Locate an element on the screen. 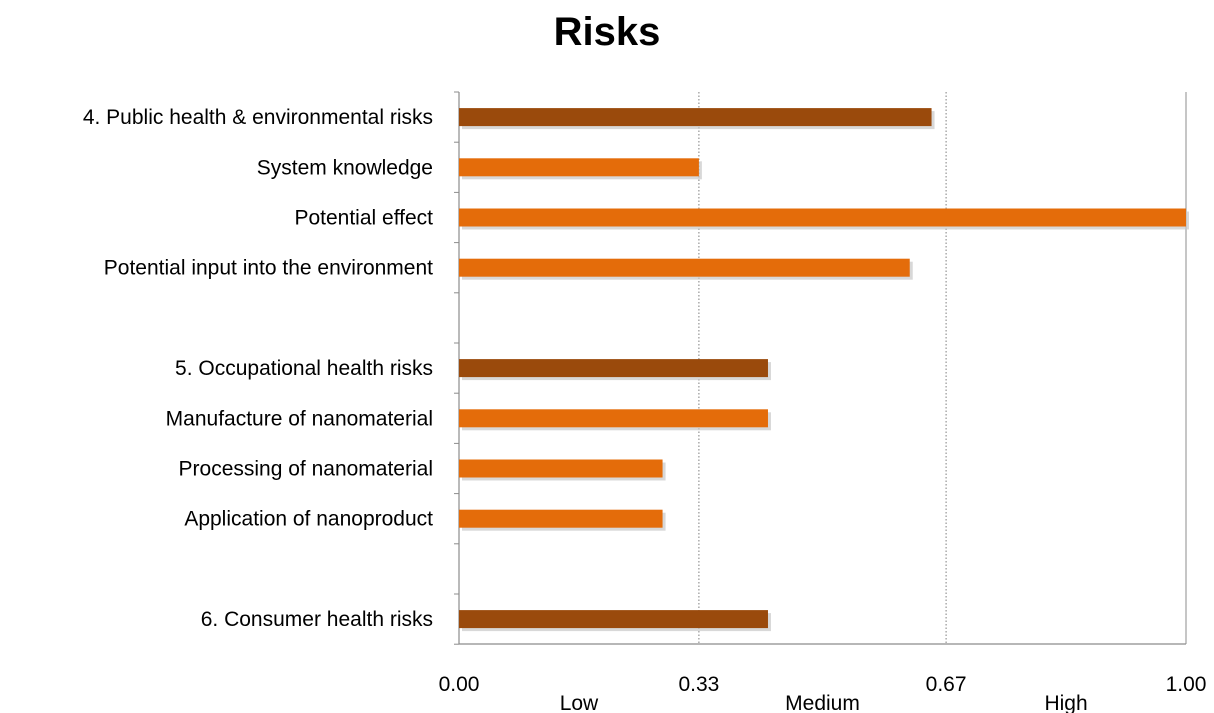  x-tick-label-0: 0.00 is located at coordinates (459, 684).